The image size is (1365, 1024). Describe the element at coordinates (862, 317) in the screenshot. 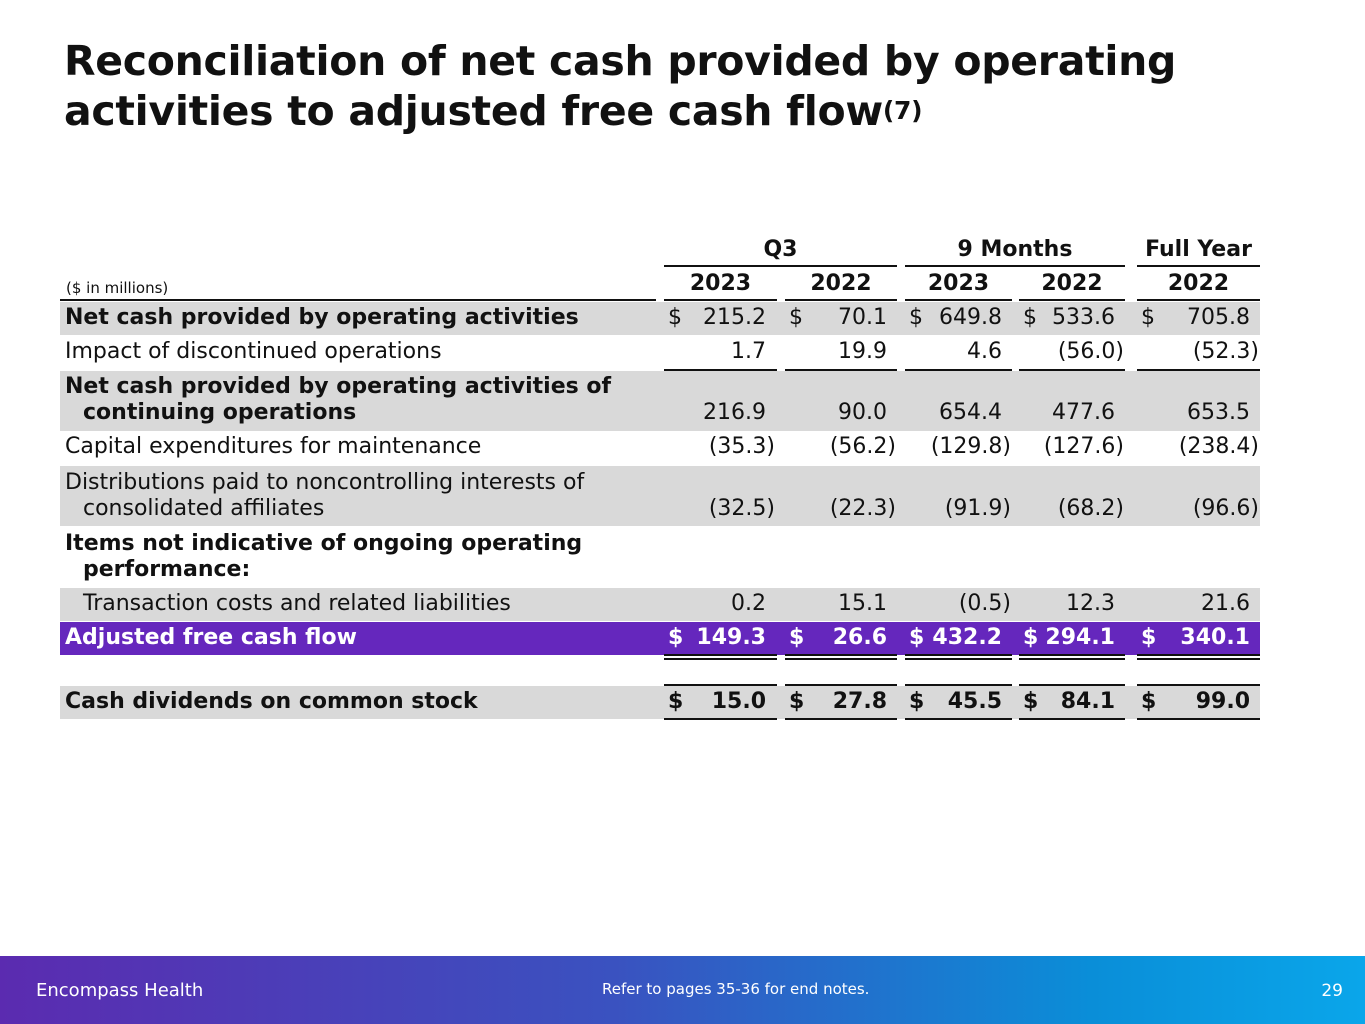

I see `cell-net-cash-ops-q3-2022: 70.1` at that location.